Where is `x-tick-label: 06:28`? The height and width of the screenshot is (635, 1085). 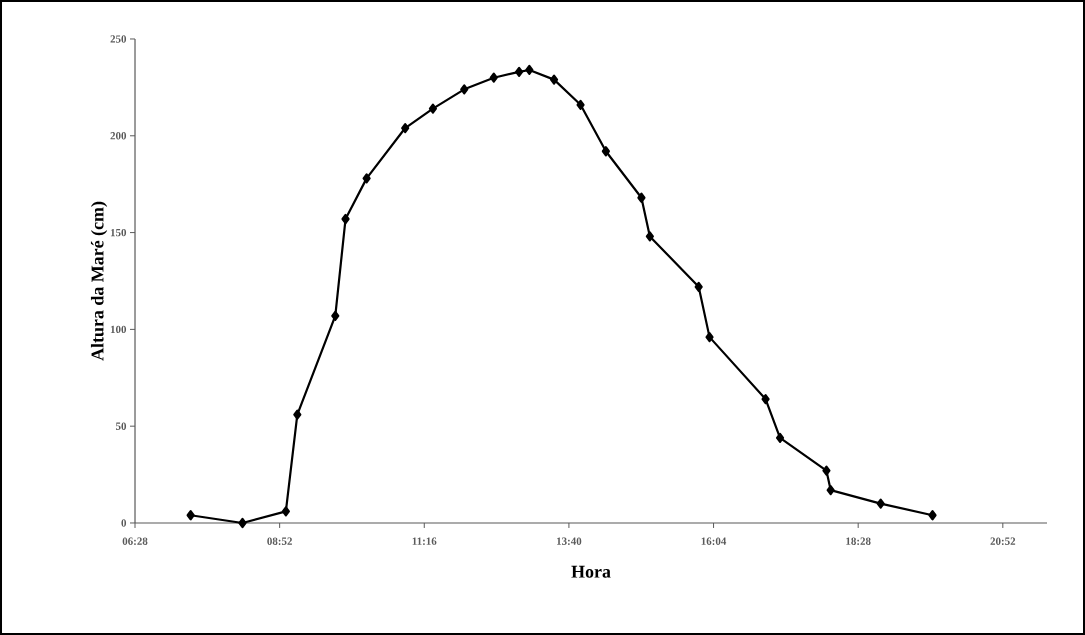
x-tick-label: 06:28 is located at coordinates (135, 541).